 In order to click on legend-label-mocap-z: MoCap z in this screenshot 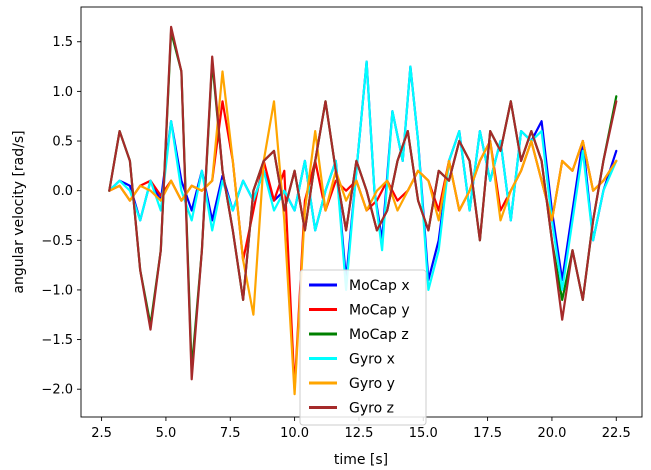, I will do `click(379, 335)`.